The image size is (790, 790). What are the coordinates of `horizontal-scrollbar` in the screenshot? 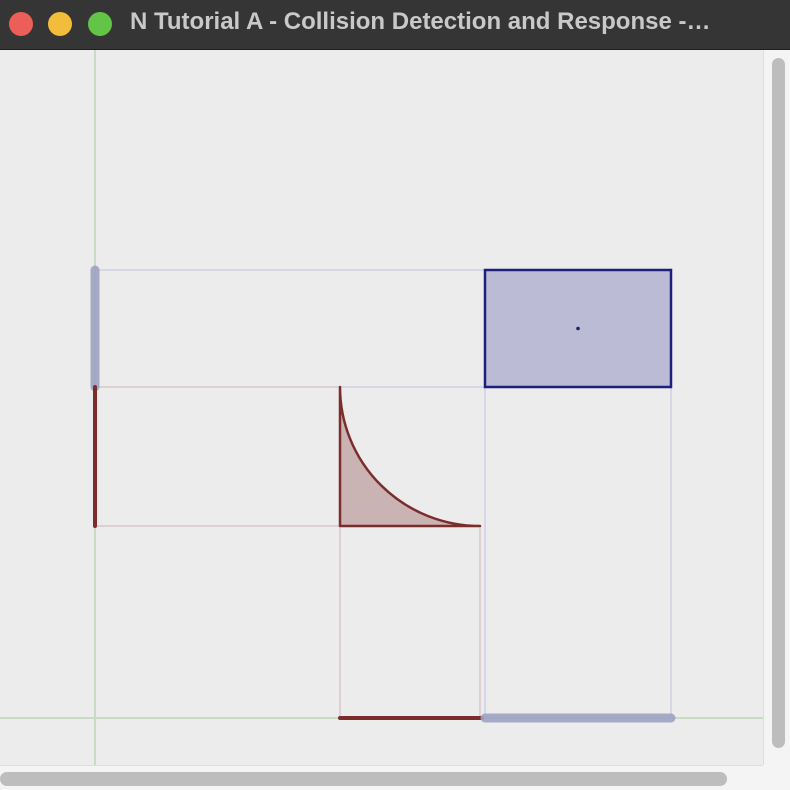 It's located at (381, 777).